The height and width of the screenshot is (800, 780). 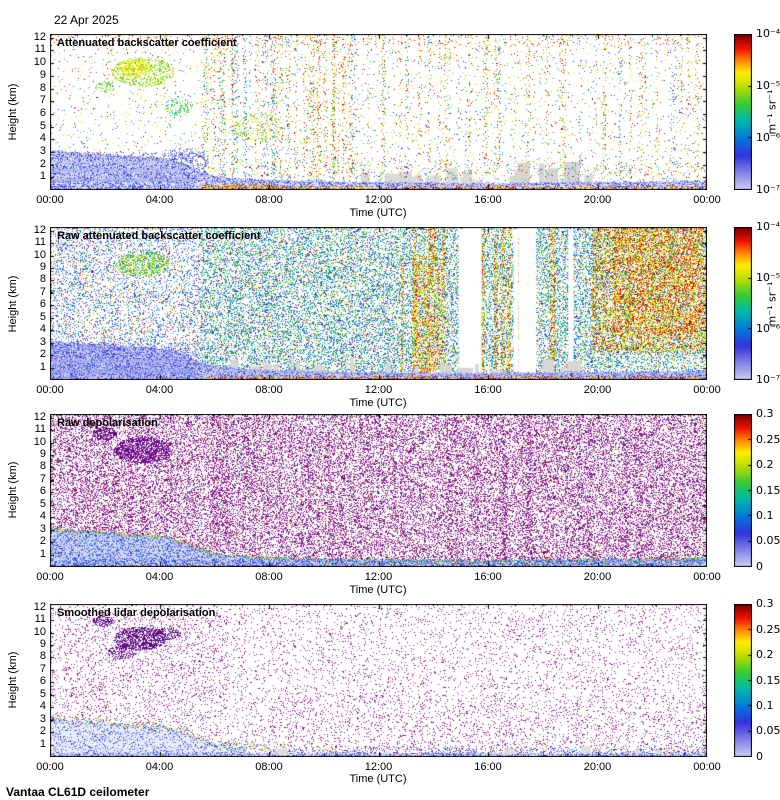 What do you see at coordinates (159, 236) in the screenshot?
I see `panel-title-raw-backscatter: Raw attenuated backscatter coefficient` at bounding box center [159, 236].